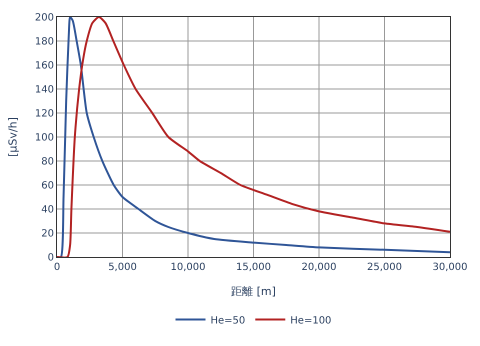  I want to click on y-tick-label: 160, so click(44, 66).